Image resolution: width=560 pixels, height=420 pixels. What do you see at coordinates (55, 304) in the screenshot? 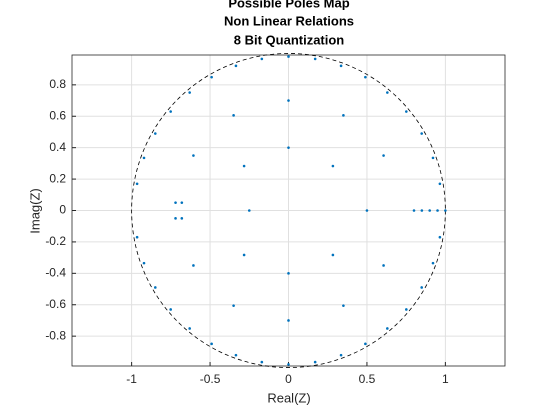
I see `y-tick-label: -0.6` at bounding box center [55, 304].